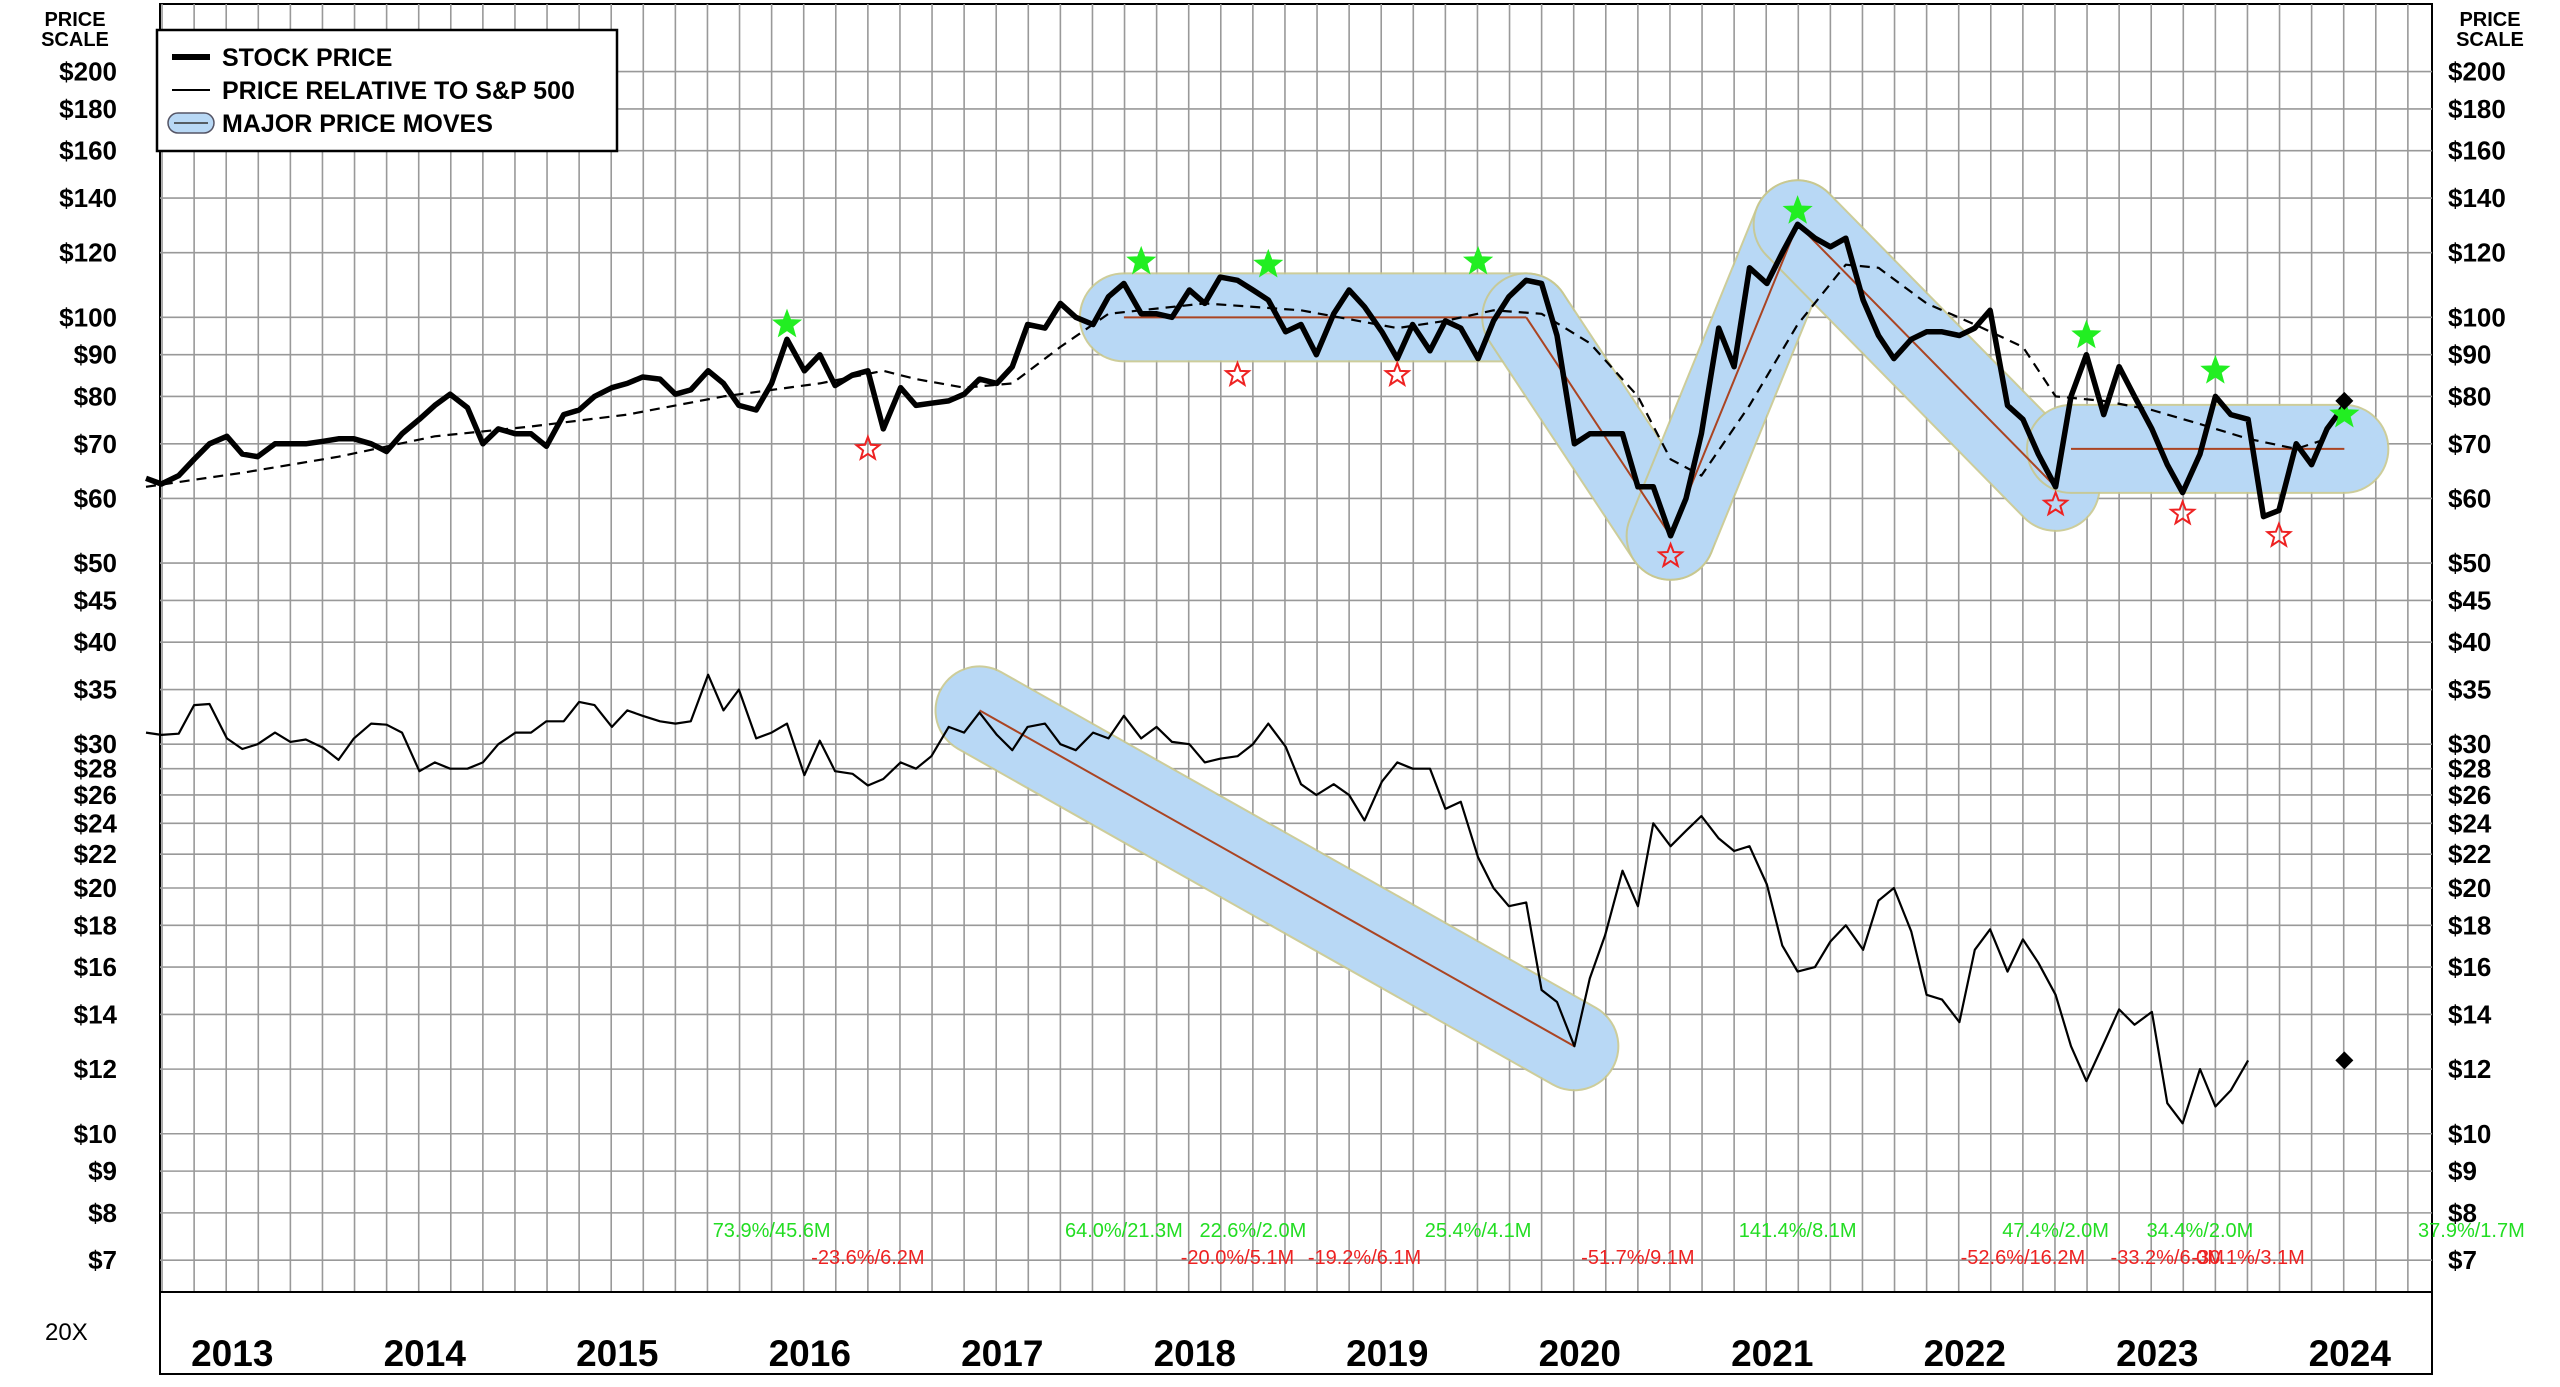 The height and width of the screenshot is (1387, 2560). I want to click on y-tick-label-left: $8, so click(102, 1213).